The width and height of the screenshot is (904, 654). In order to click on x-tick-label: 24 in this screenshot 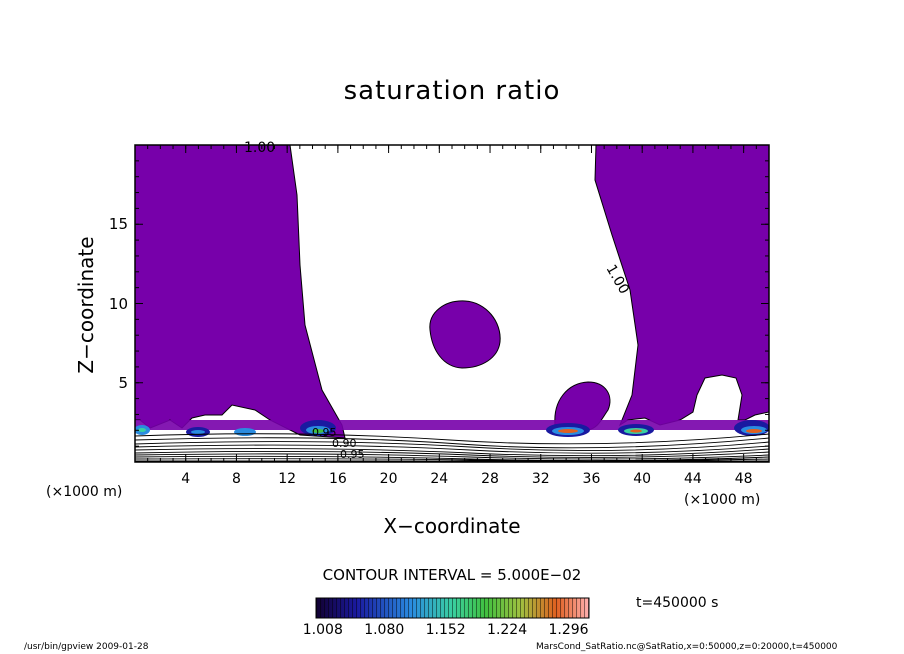, I will do `click(439, 479)`.